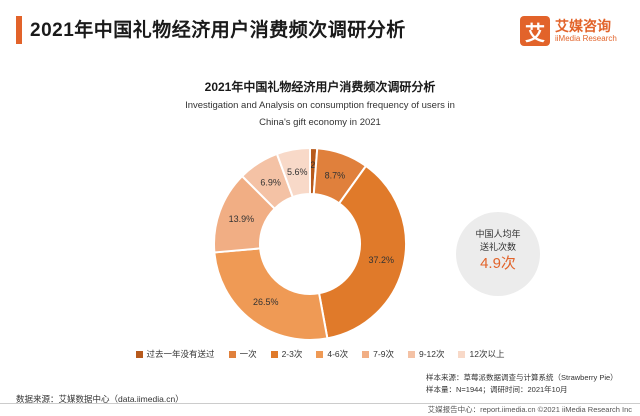  I want to click on legend-label-4: 7-9次, so click(383, 354).